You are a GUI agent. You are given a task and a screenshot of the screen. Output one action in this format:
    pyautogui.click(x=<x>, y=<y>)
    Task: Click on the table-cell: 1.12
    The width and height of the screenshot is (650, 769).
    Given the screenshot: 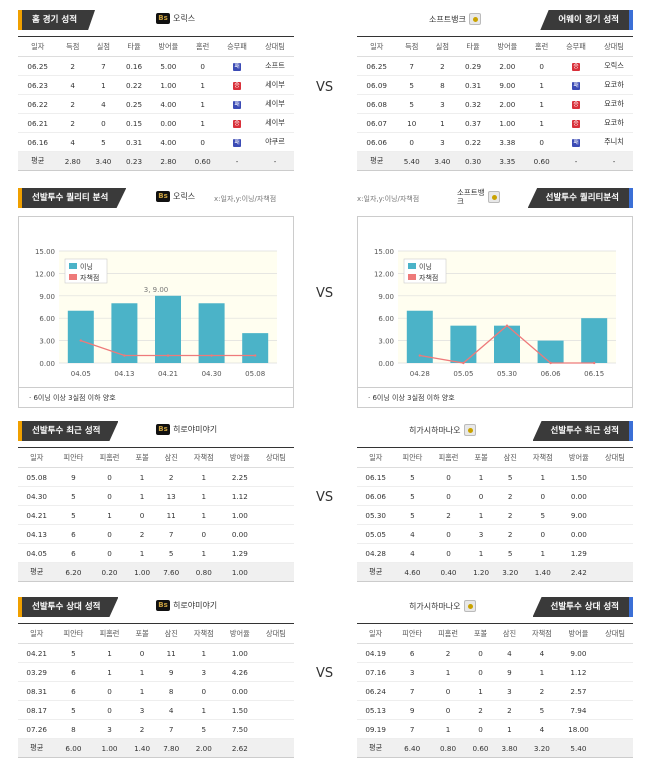 What is the action you would take?
    pyautogui.click(x=239, y=496)
    